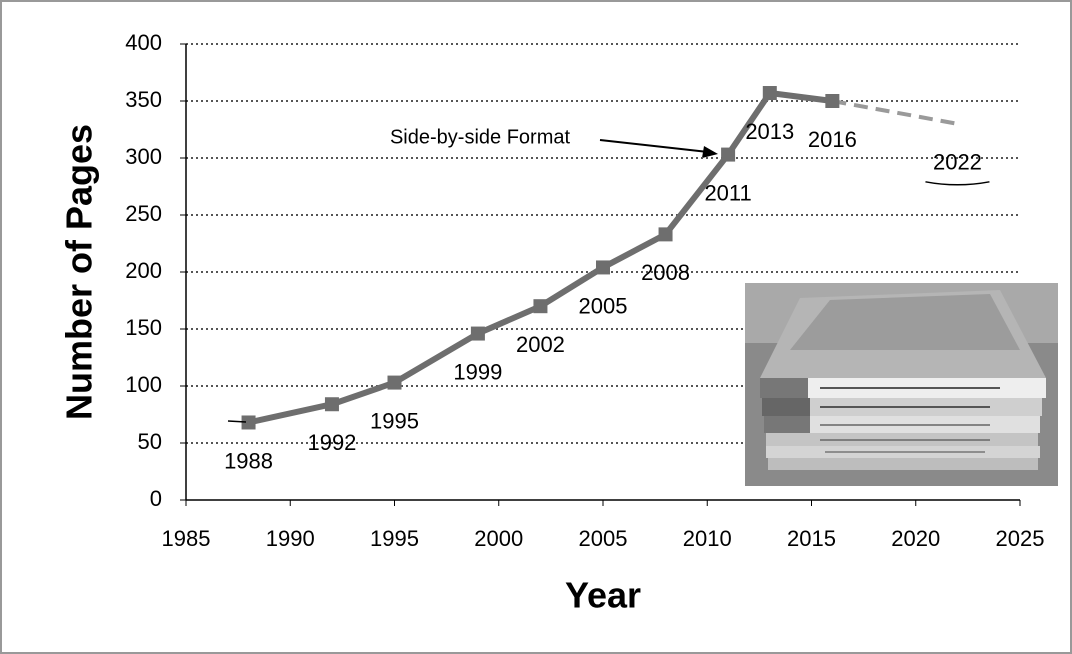 Image resolution: width=1072 pixels, height=654 pixels. Describe the element at coordinates (237, 421) in the screenshot. I see `start-tick` at that location.